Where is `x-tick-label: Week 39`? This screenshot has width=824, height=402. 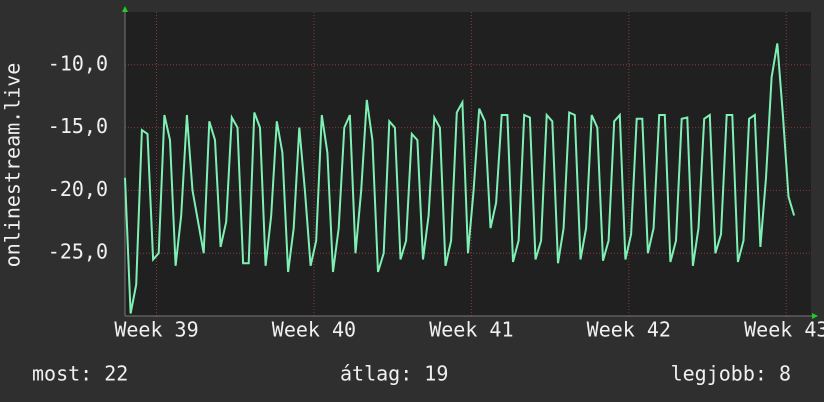
x-tick-label: Week 39 is located at coordinates (156, 330).